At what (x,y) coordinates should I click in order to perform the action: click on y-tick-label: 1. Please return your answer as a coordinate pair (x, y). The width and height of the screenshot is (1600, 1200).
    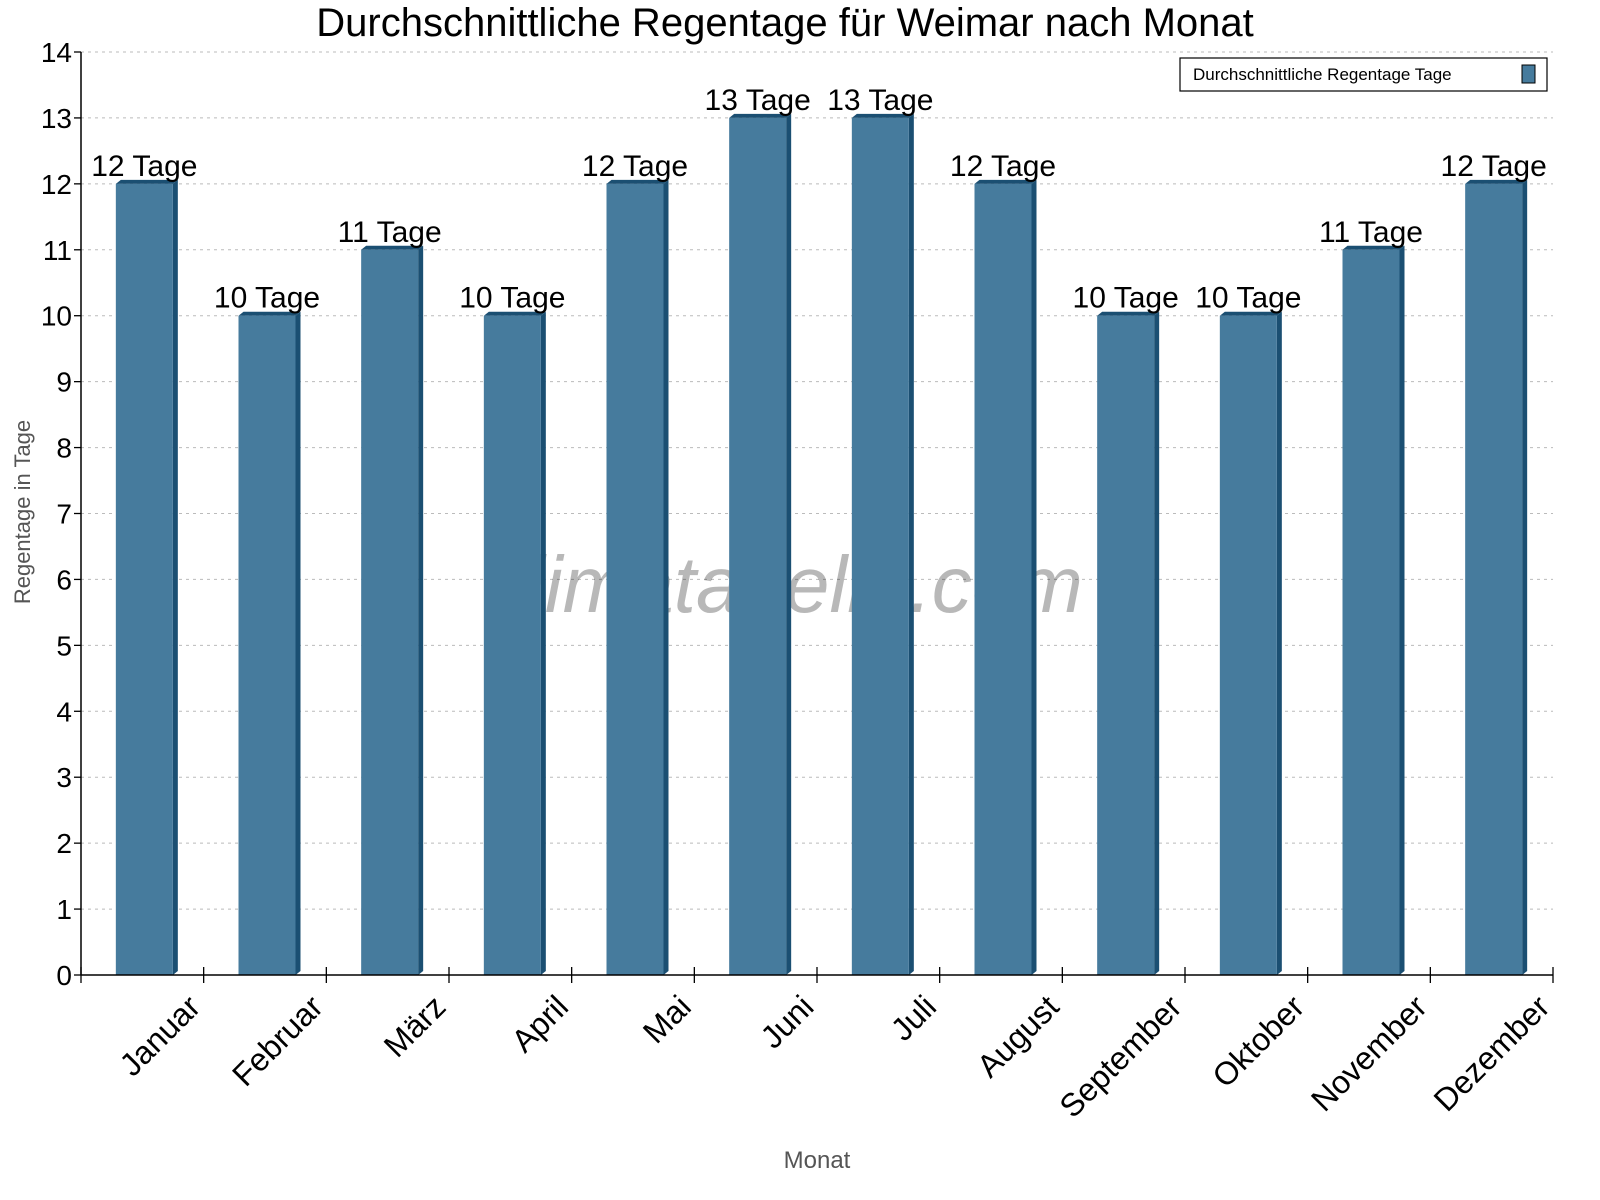
    Looking at the image, I should click on (64, 909).